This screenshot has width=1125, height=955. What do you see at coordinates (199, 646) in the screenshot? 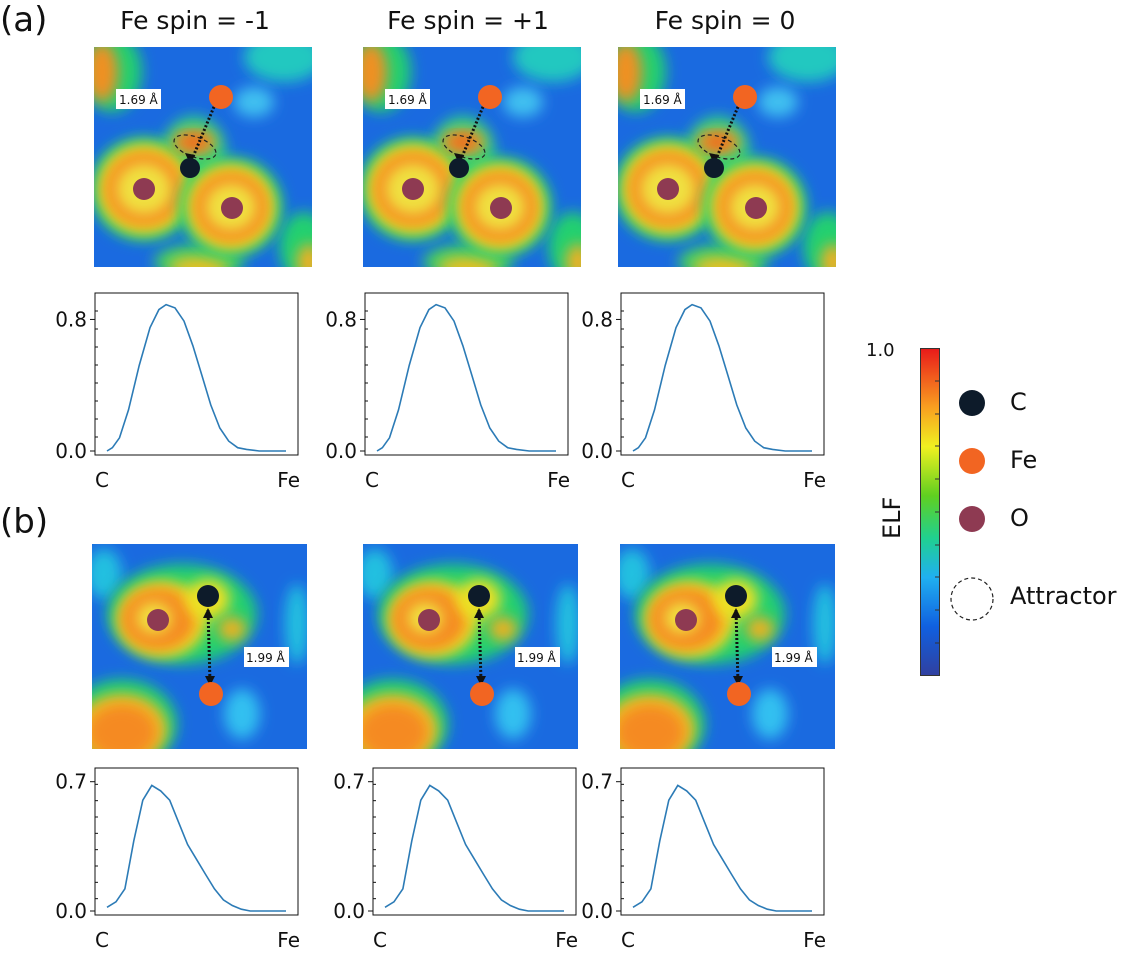
I see `elf-map-b-spin-minus1: 1.99 Å` at bounding box center [199, 646].